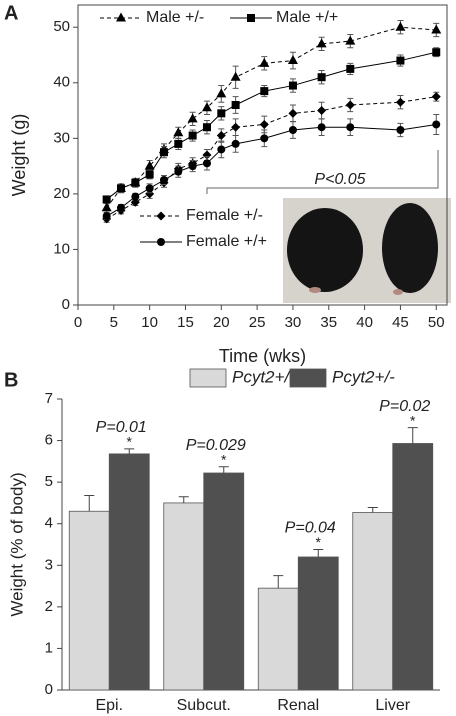 The height and width of the screenshot is (716, 456). Describe the element at coordinates (307, 17) in the screenshot. I see `legend-label: Male +/+` at that location.